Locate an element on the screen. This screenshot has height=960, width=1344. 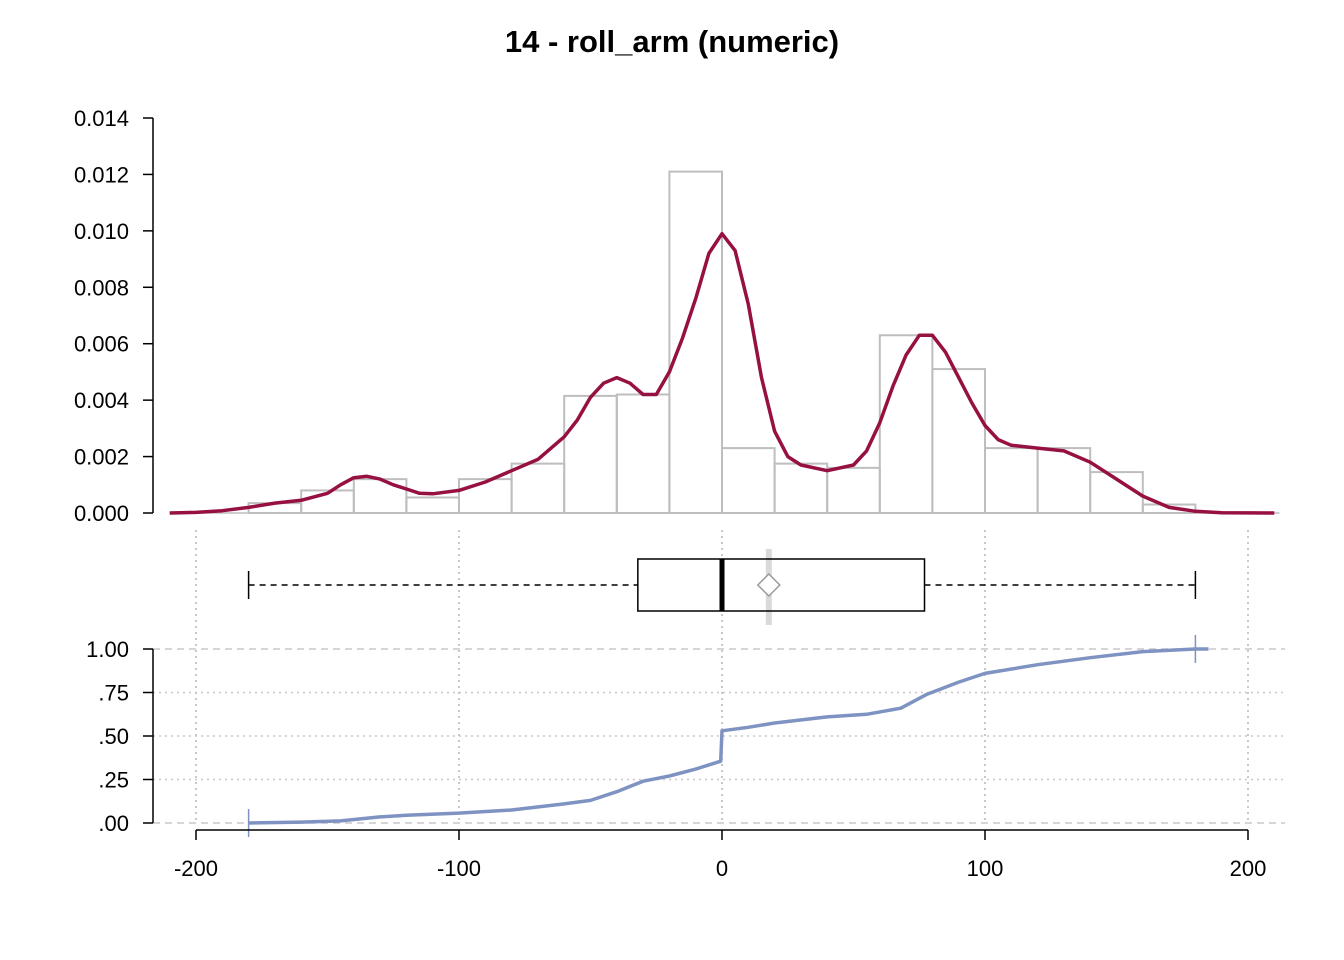
histogram-y-tick-label: 0.012 is located at coordinates (101, 174).